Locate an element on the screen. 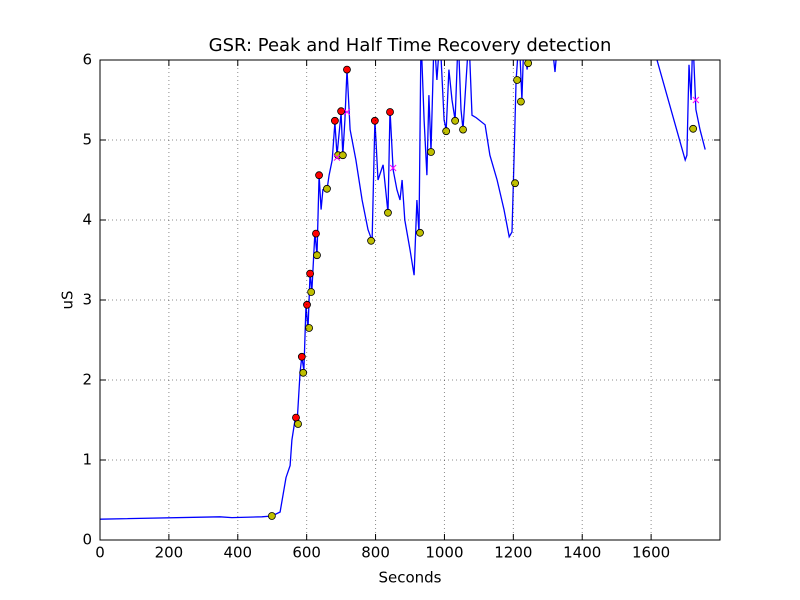  y-axis-label: uS is located at coordinates (68, 299).